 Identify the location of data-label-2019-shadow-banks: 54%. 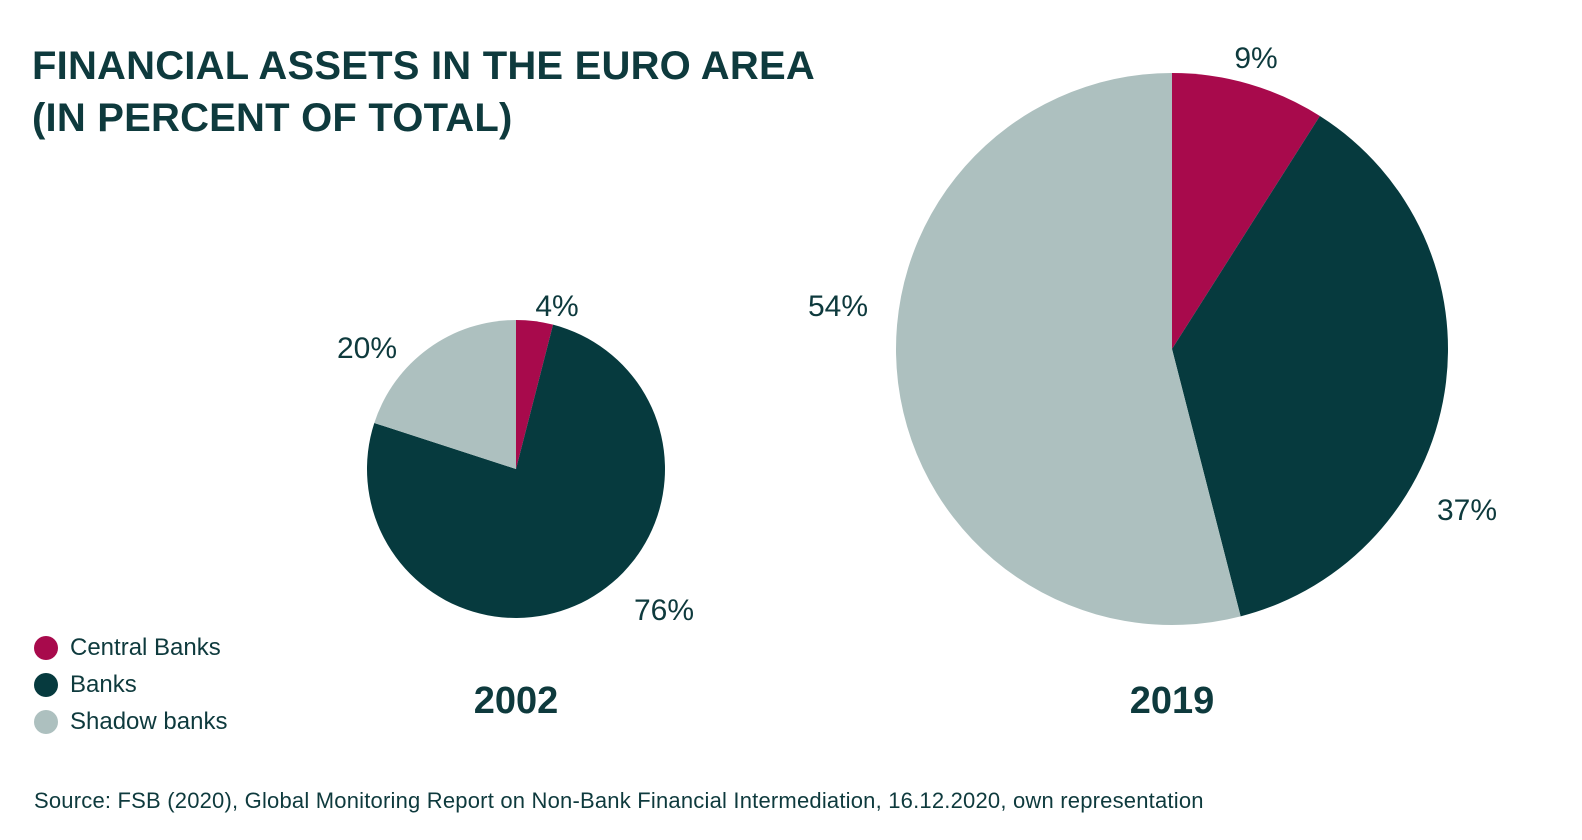
(838, 306).